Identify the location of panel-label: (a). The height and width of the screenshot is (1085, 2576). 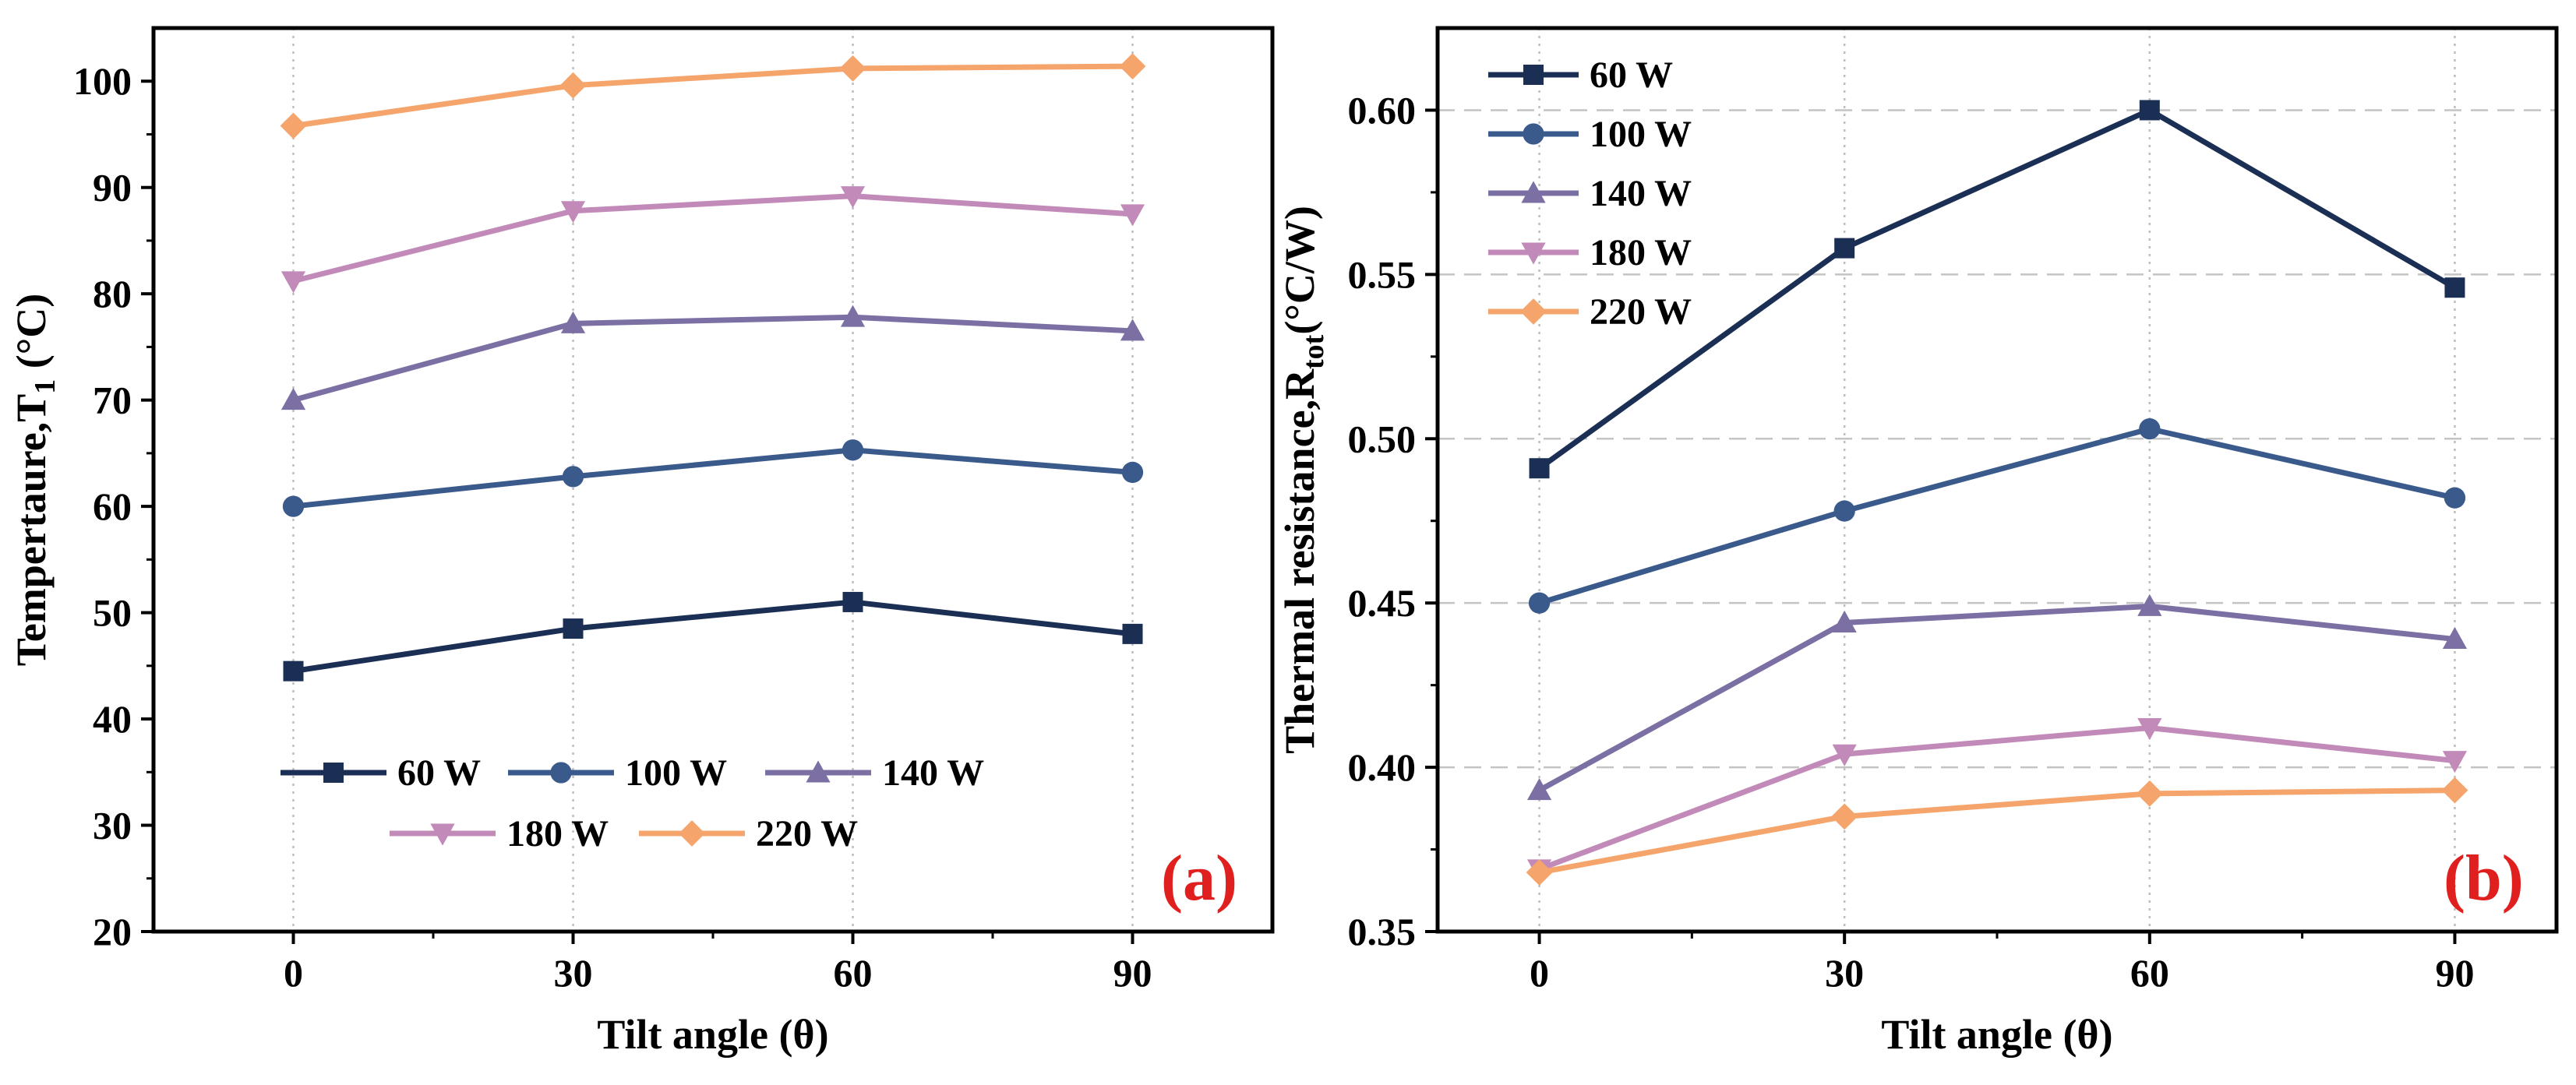
(1199, 878).